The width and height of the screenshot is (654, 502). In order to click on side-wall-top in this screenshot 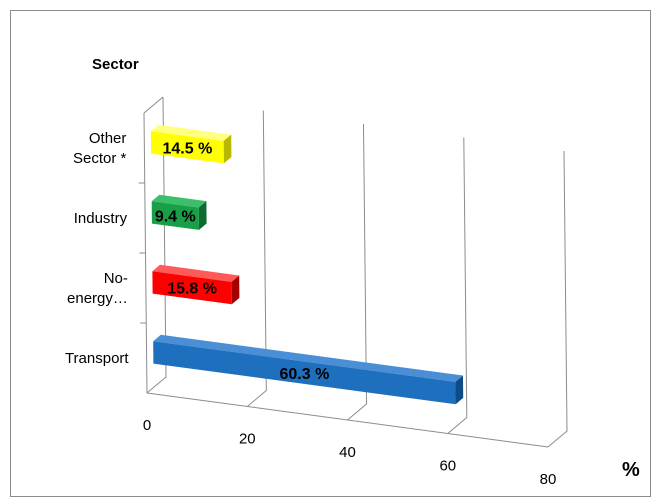, I will do `click(153, 105)`.